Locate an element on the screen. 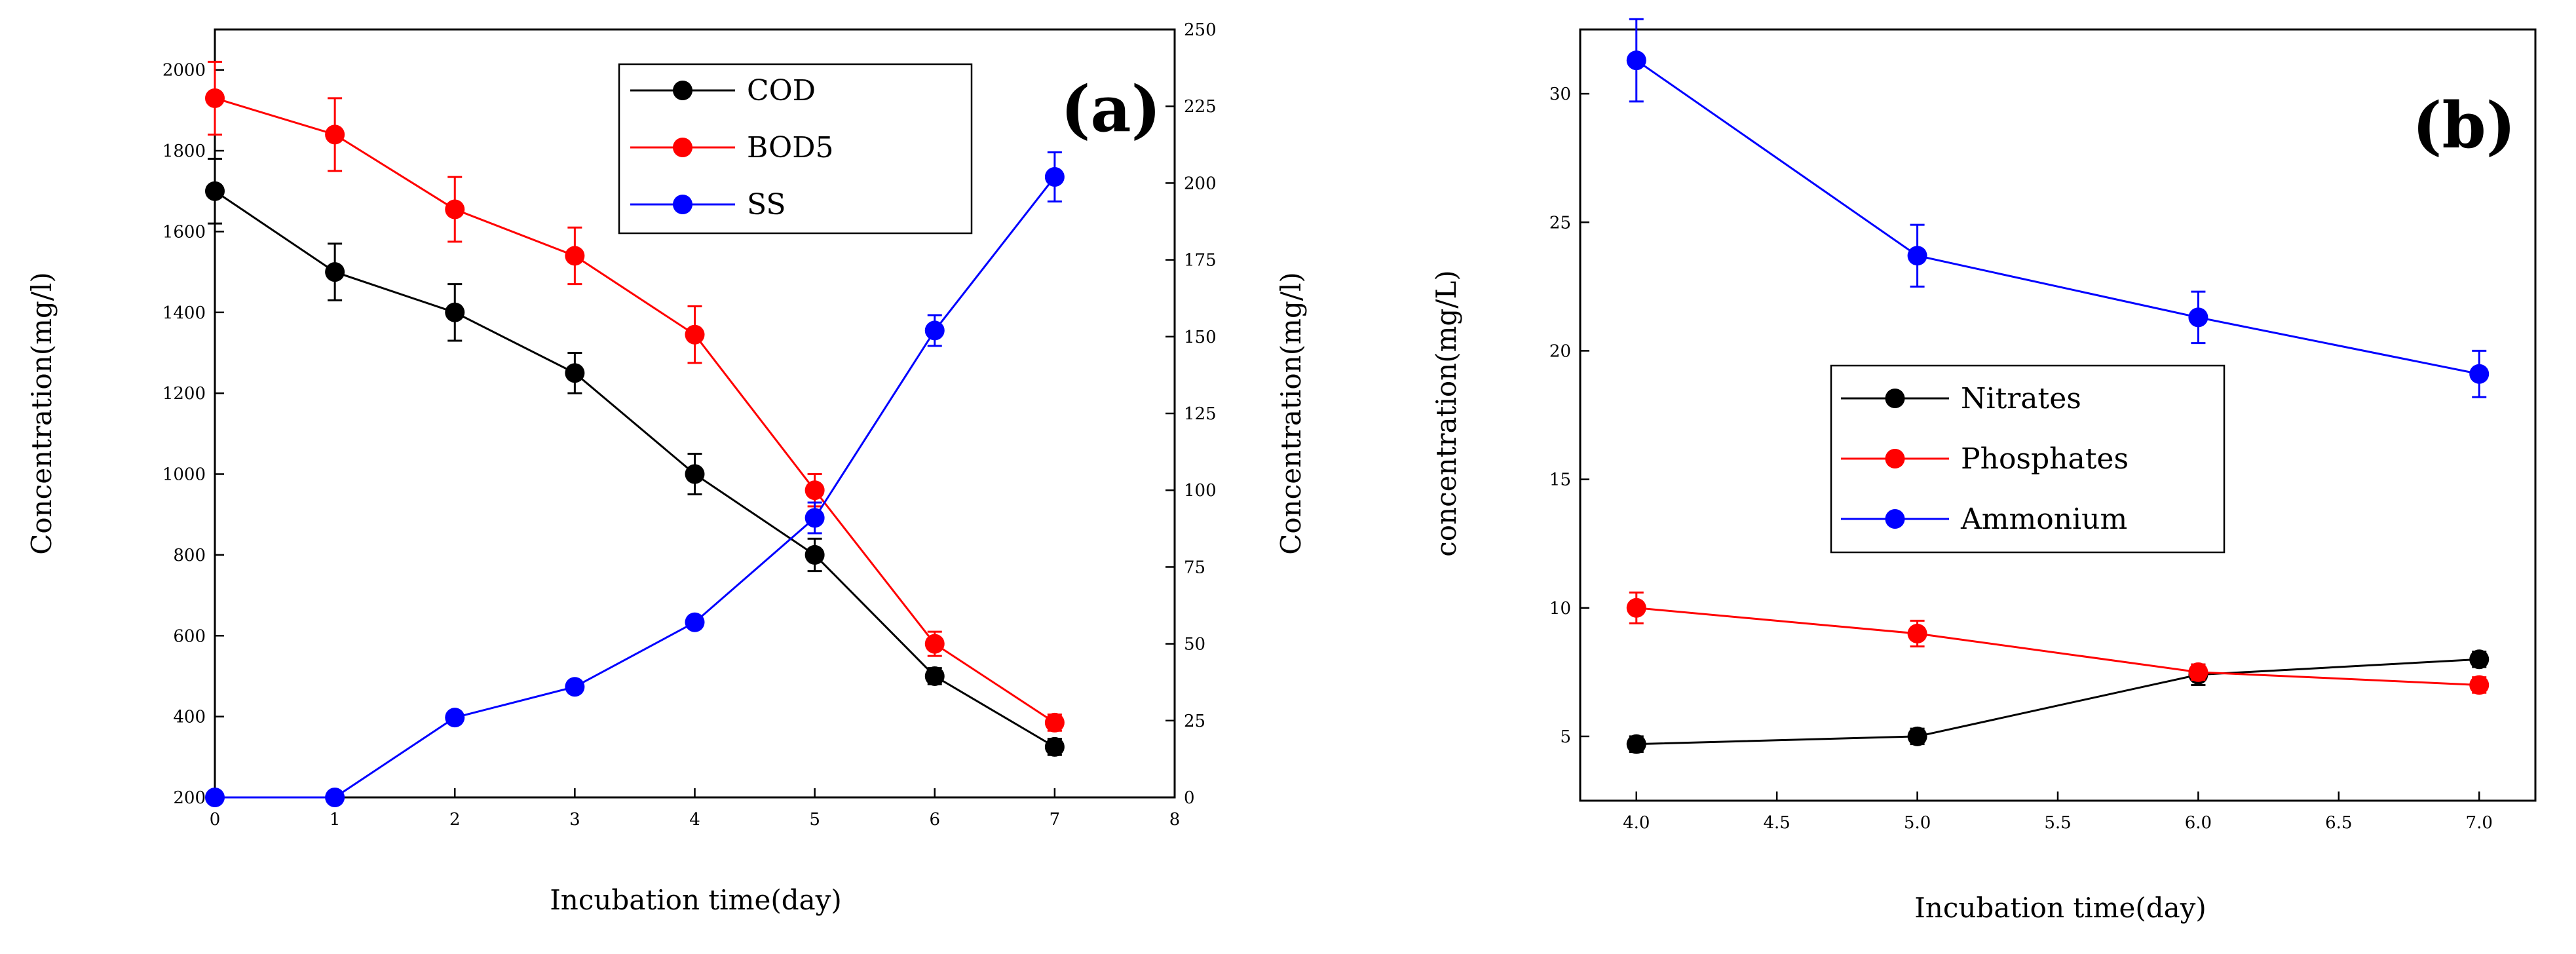 This screenshot has height=954, width=2576. y-right-tick-label: 100 is located at coordinates (1201, 491).